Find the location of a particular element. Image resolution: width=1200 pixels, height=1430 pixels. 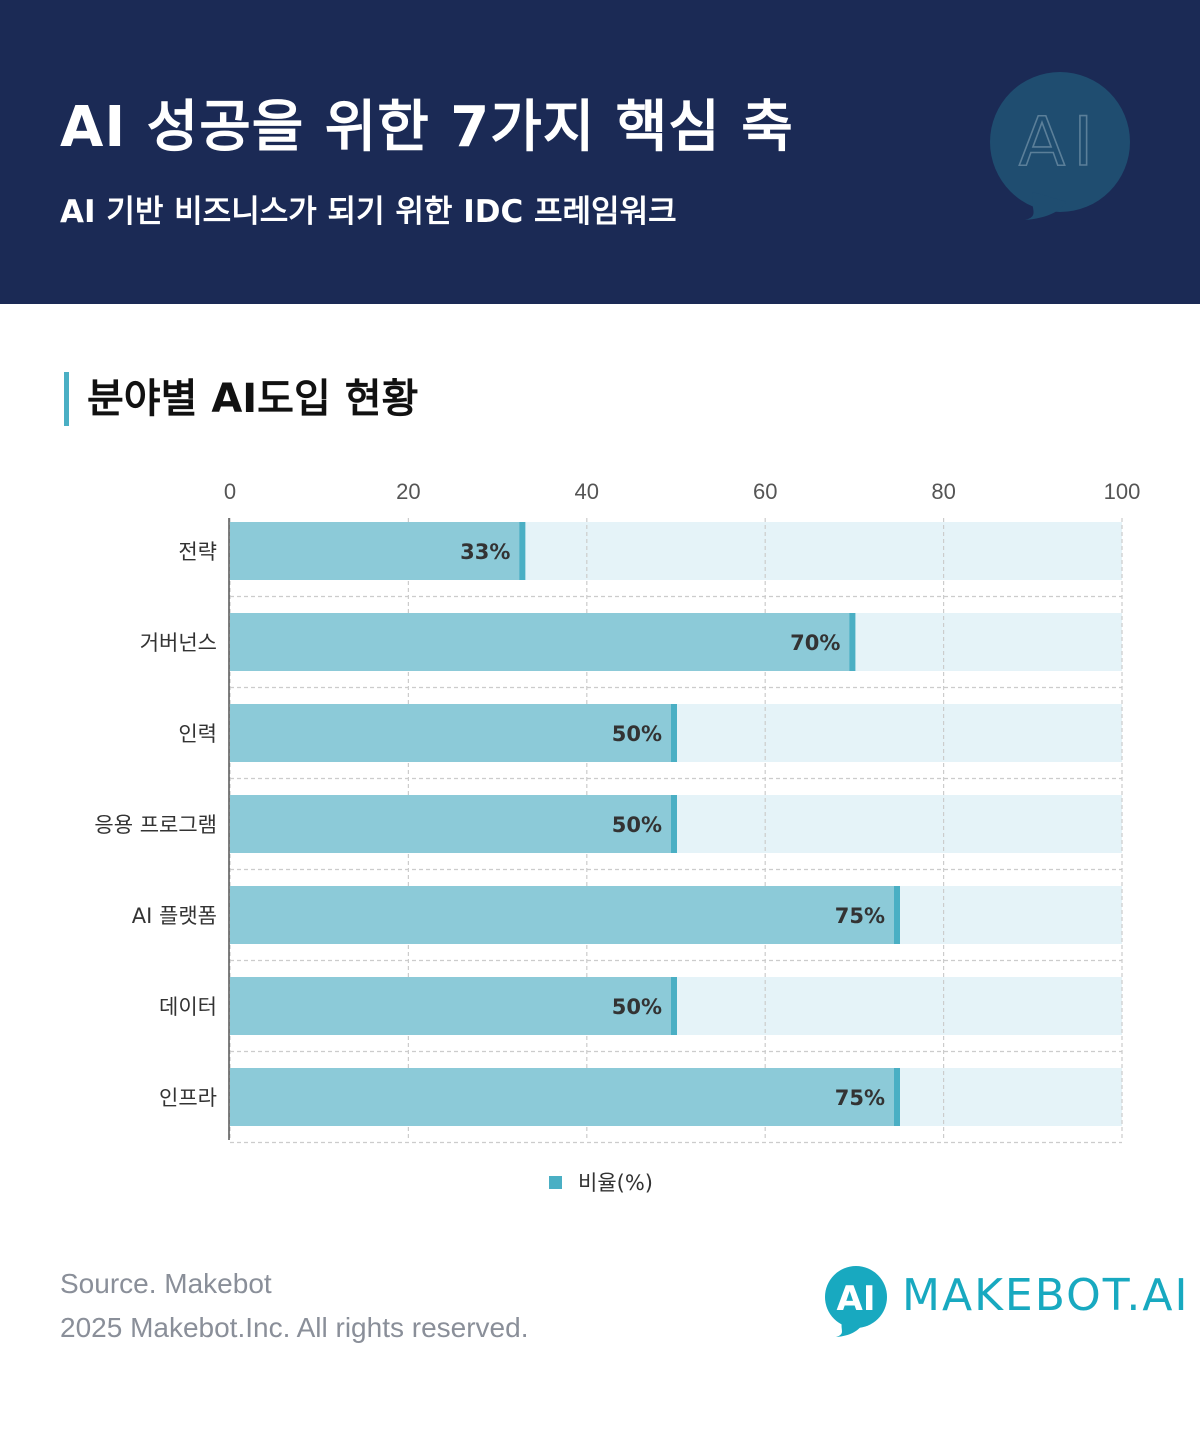

makebot-logo: AI MAKEBOT.AI is located at coordinates (1004, 1302).